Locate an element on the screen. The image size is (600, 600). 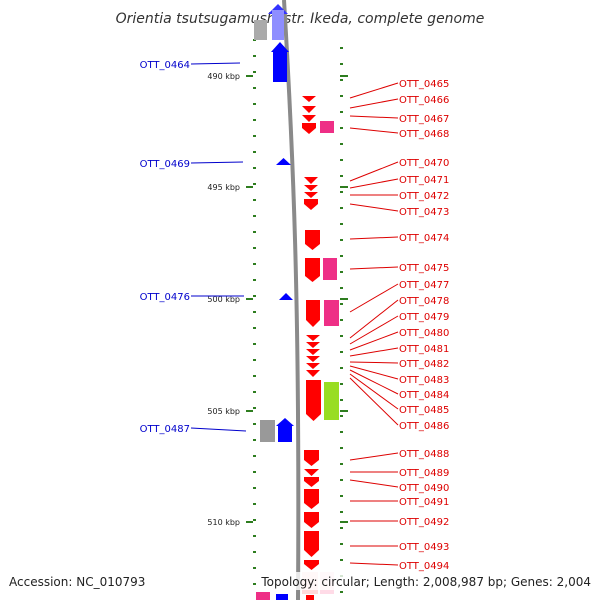
left-gene-labels: OTT_0464 OTT_0469 OTT_0476 OTT_0487 is located at coordinates (193, 247).